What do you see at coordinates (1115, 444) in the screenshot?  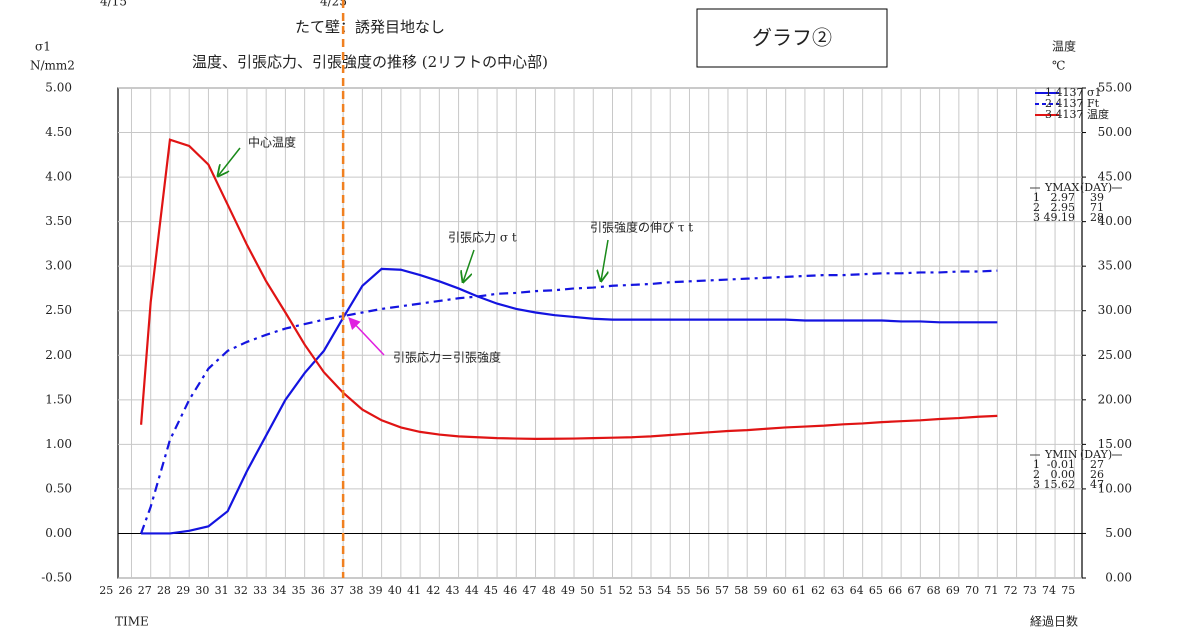 I see `y2-tick-label: 15.00` at bounding box center [1115, 444].